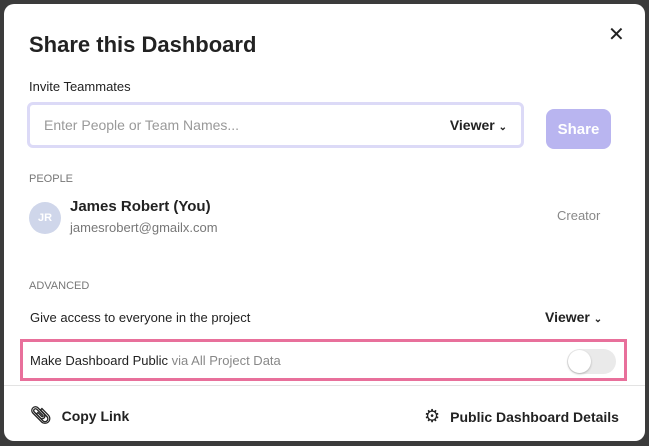 This screenshot has height=446, width=649. Describe the element at coordinates (143, 44) in the screenshot. I see `dialog-title: Share this Dashboard` at that location.